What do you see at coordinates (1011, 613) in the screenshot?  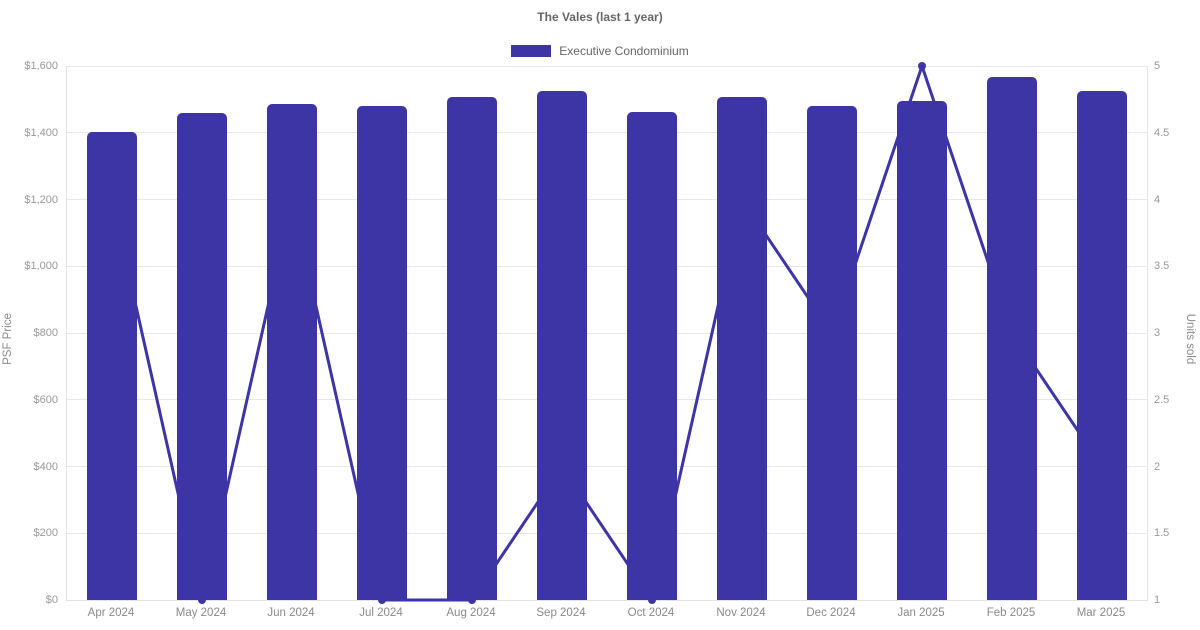 I see `x-axis-tick-label: Feb 2025` at bounding box center [1011, 613].